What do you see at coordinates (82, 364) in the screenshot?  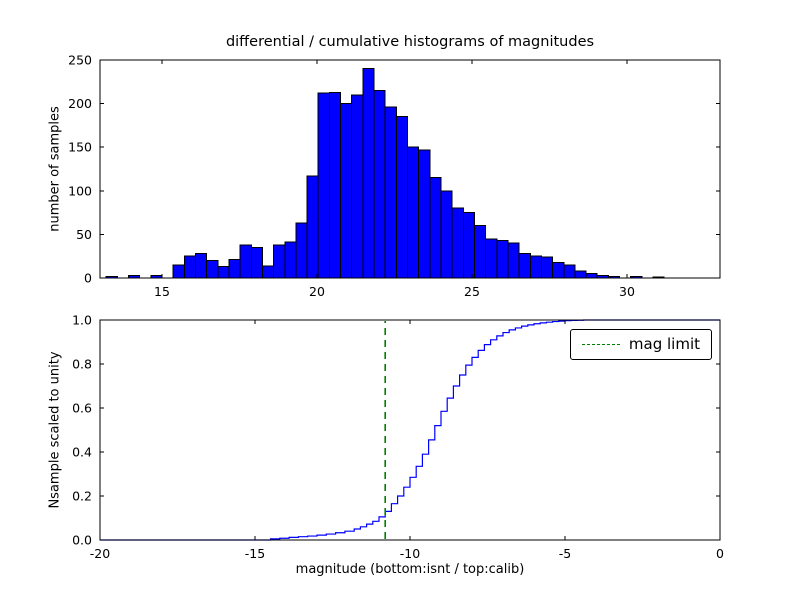 I see `svg-text: 0.8` at bounding box center [82, 364].